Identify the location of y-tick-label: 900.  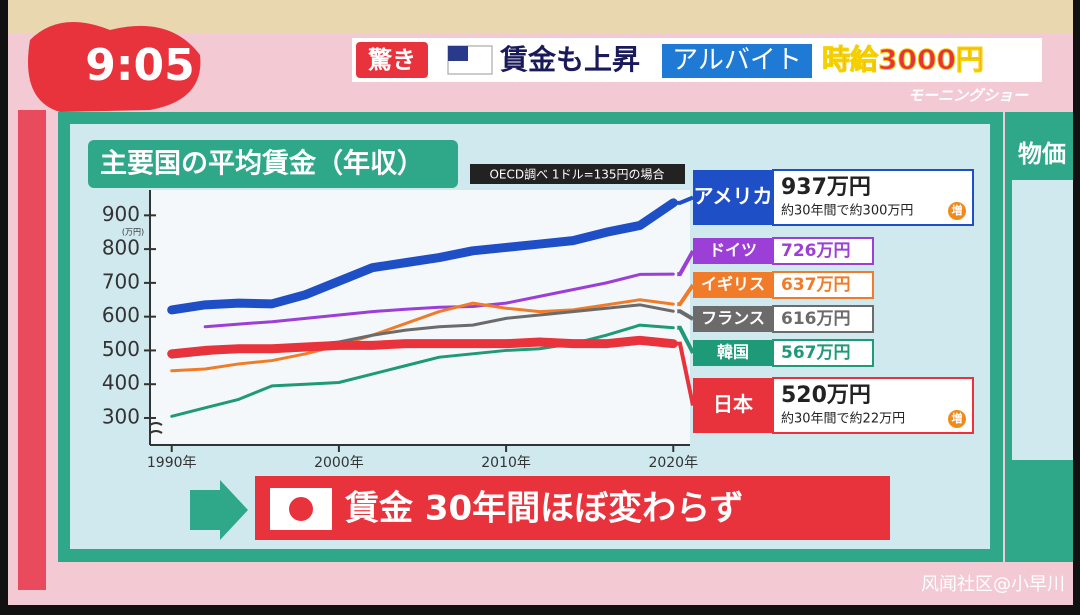
(121, 214).